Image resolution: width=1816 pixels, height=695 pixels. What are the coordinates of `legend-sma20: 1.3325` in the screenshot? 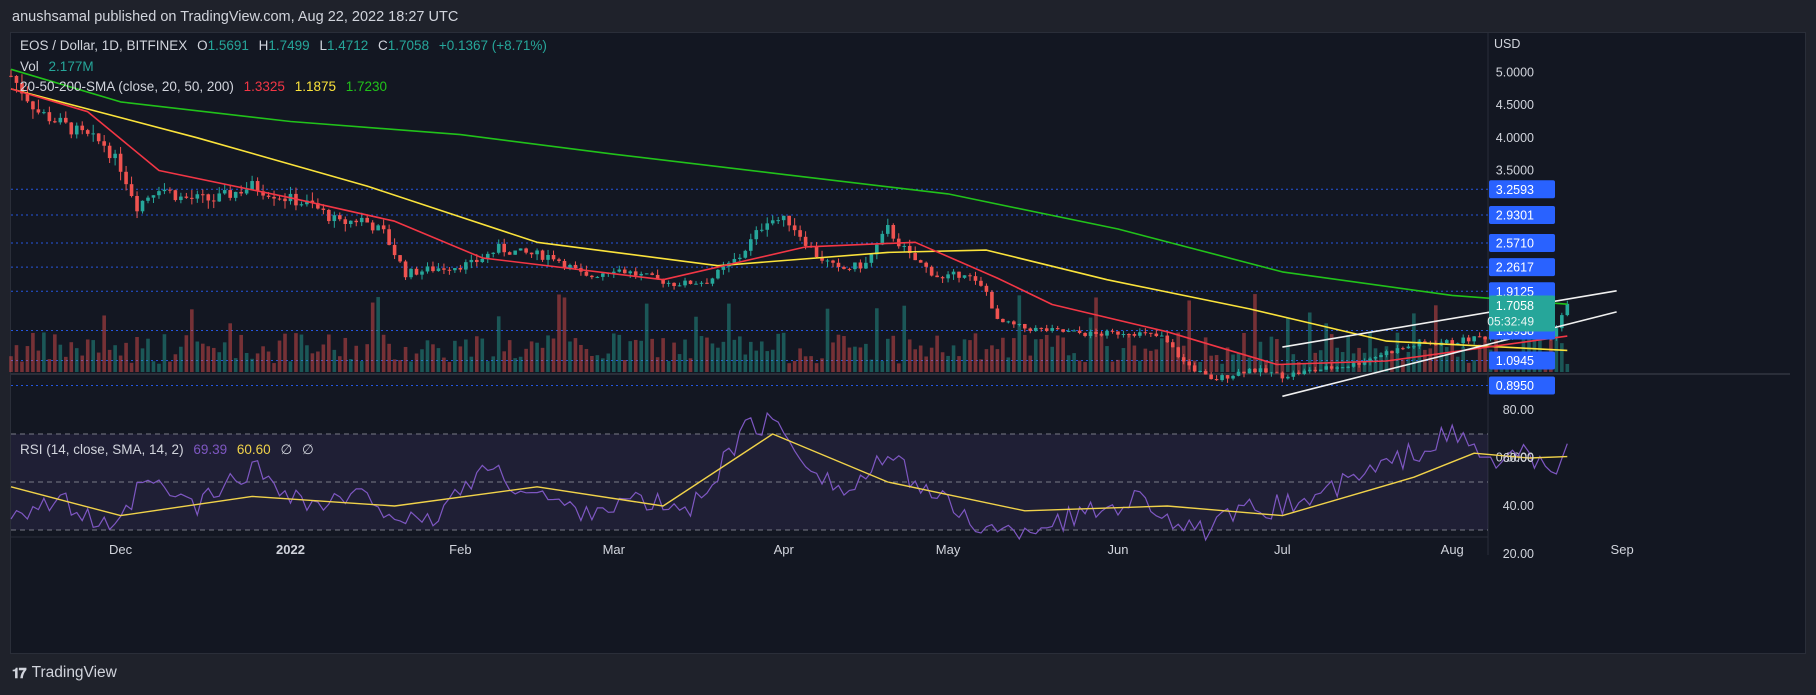 It's located at (264, 86).